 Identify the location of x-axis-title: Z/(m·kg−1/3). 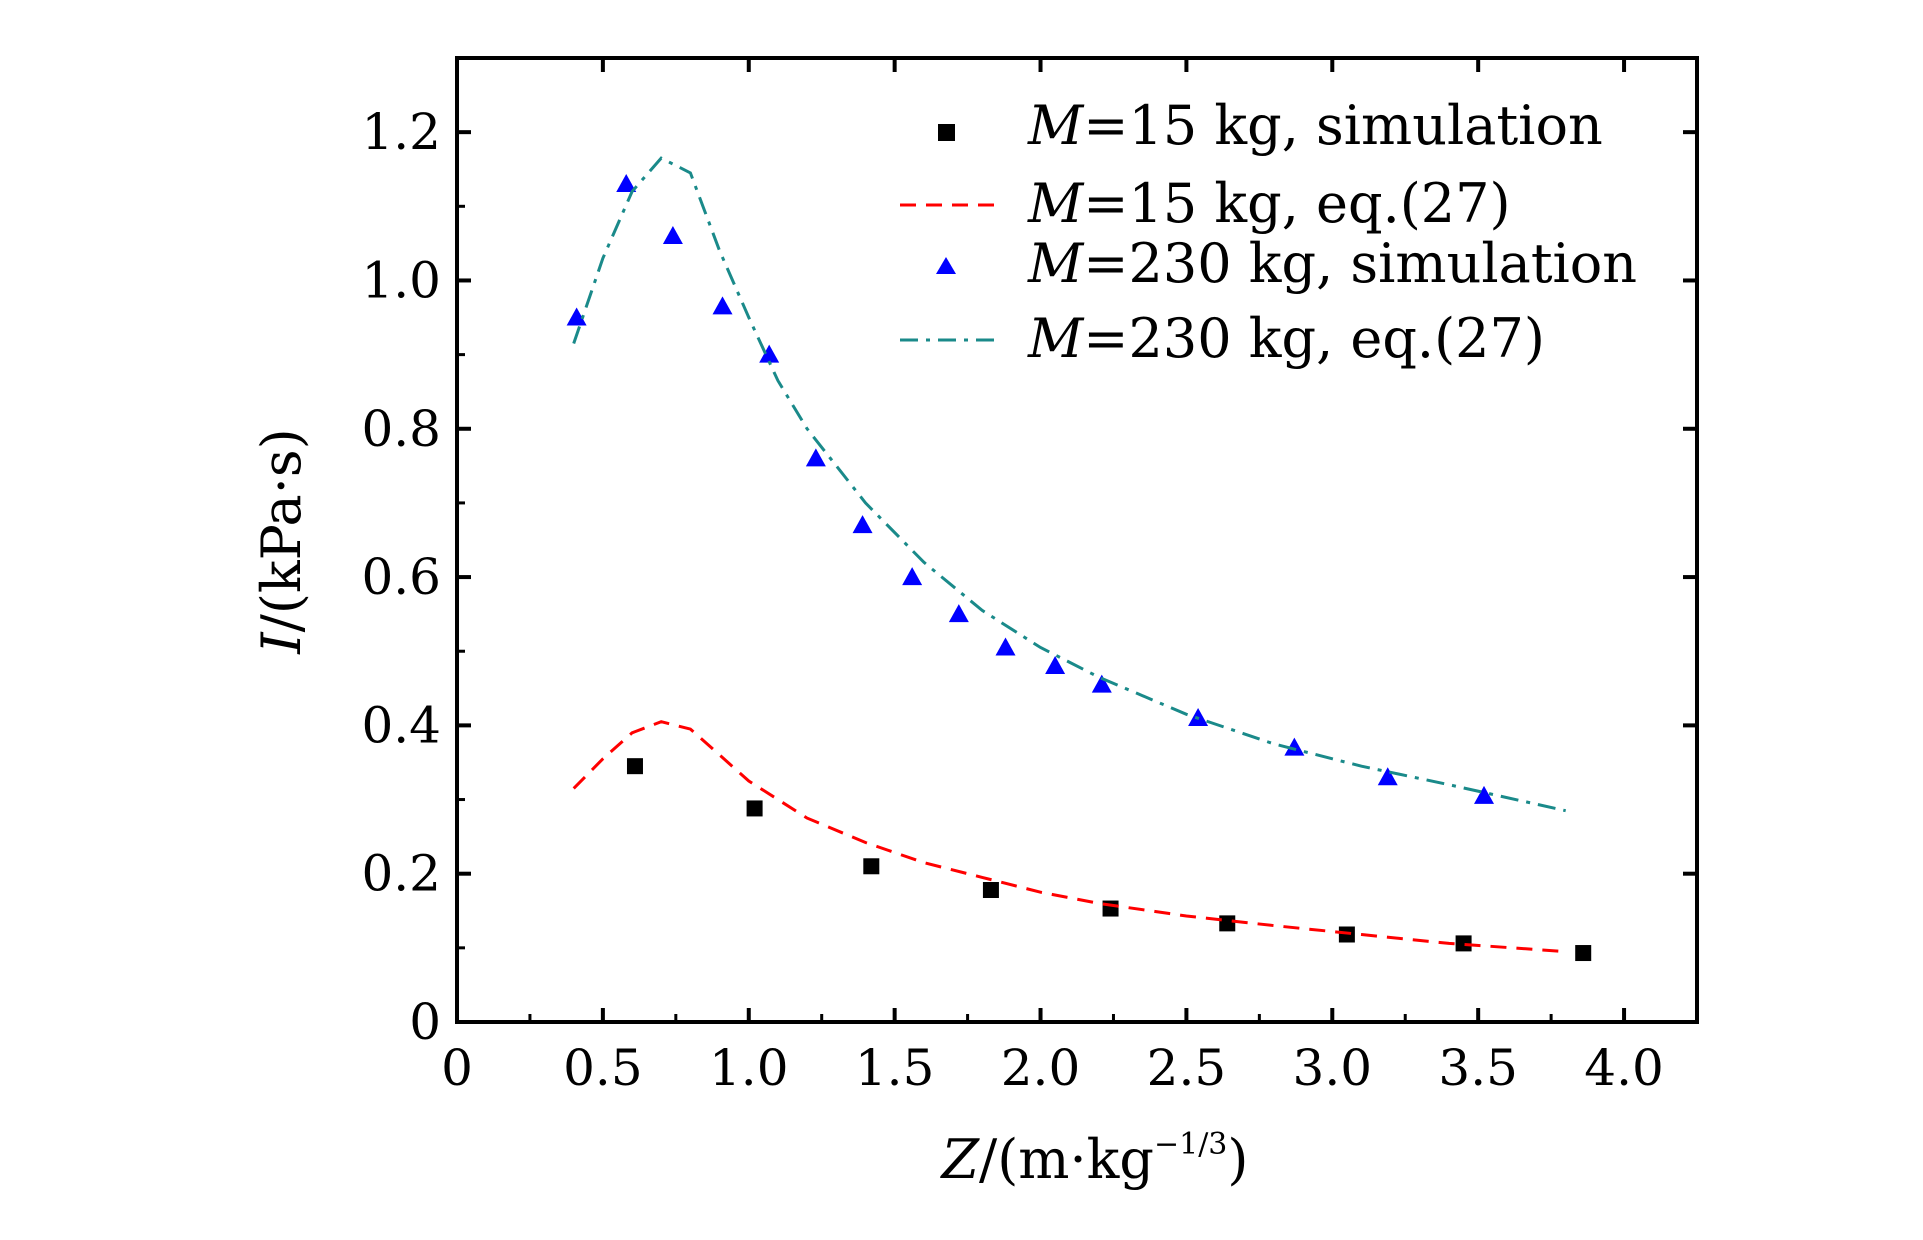
(1094, 1159).